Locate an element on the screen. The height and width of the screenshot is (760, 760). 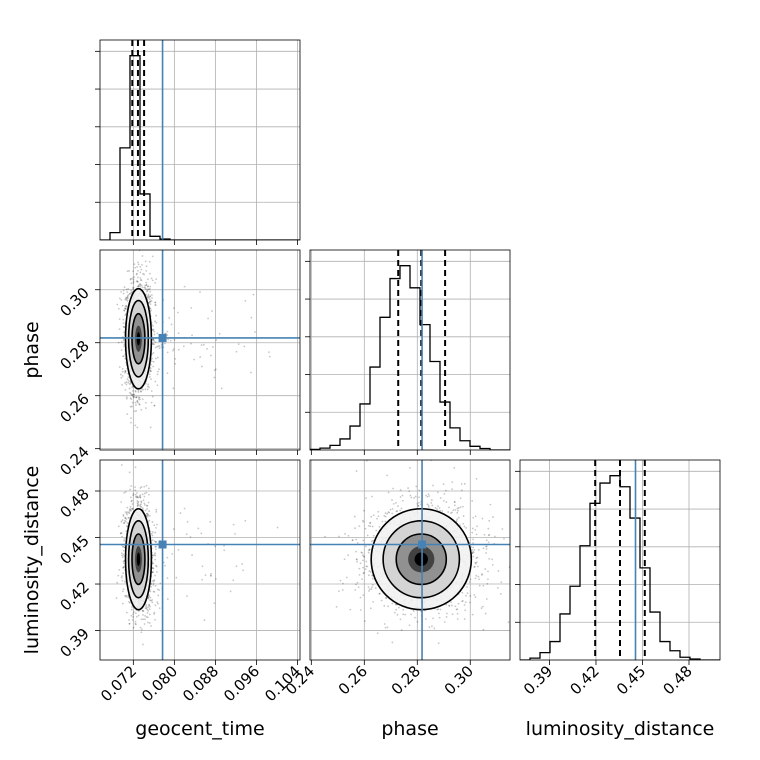
panel-frame is located at coordinates (200, 560).